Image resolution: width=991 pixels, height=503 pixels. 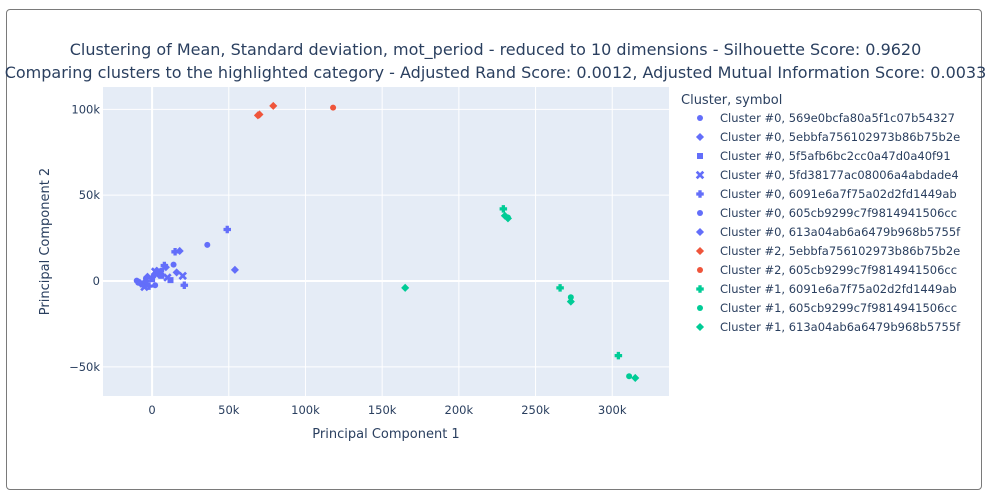 What do you see at coordinates (835, 156) in the screenshot?
I see `legend-label: Cluster #0, 5f5afb6bc2cc0a47d0a40f91` at bounding box center [835, 156].